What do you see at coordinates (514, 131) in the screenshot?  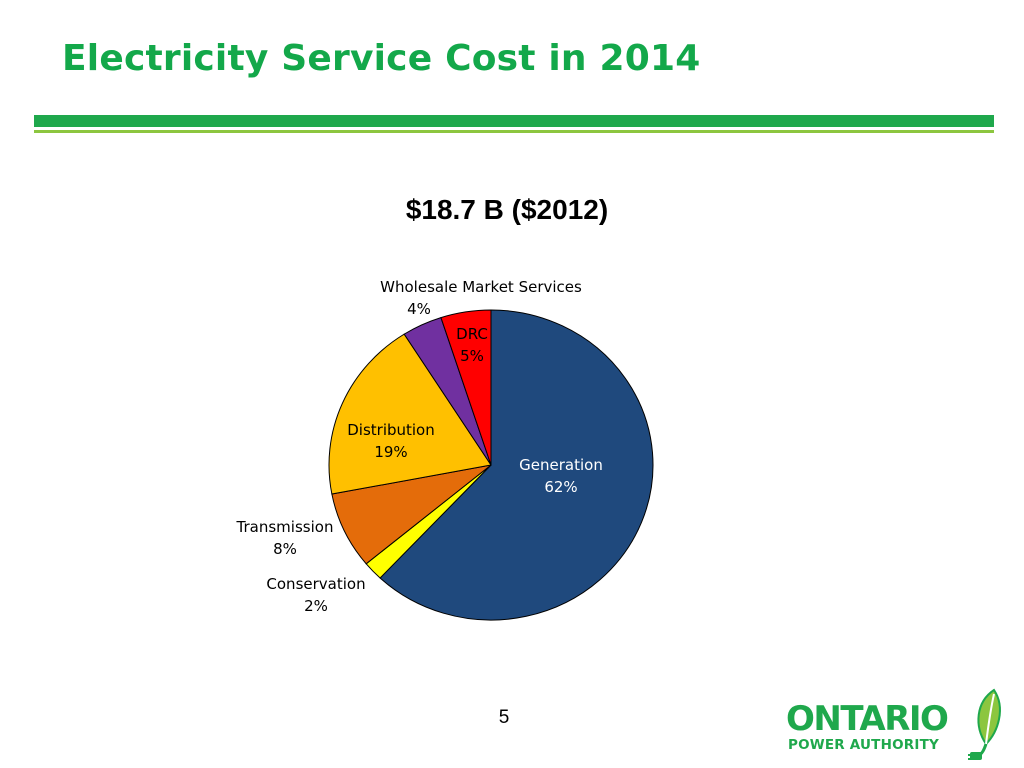 I see `title-underline-thin` at bounding box center [514, 131].